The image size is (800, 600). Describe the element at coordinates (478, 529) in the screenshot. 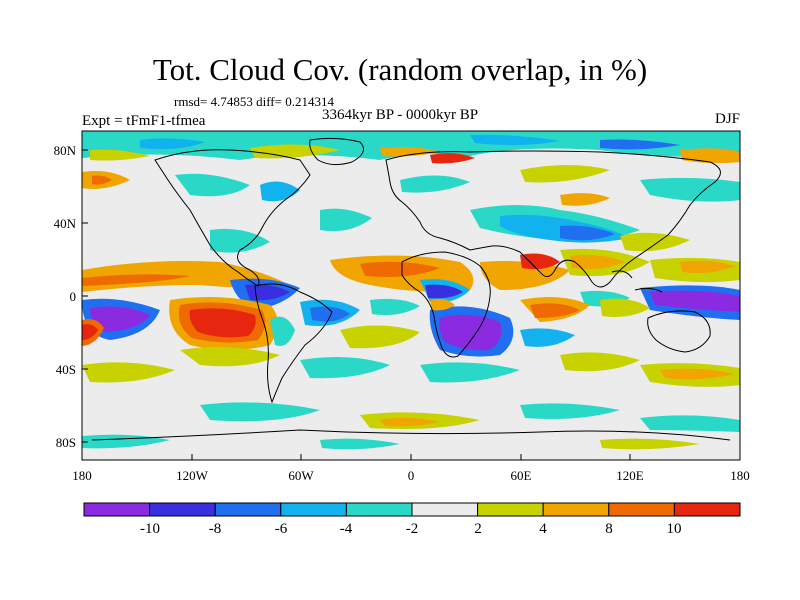

I see `colorbar-label: 2` at that location.